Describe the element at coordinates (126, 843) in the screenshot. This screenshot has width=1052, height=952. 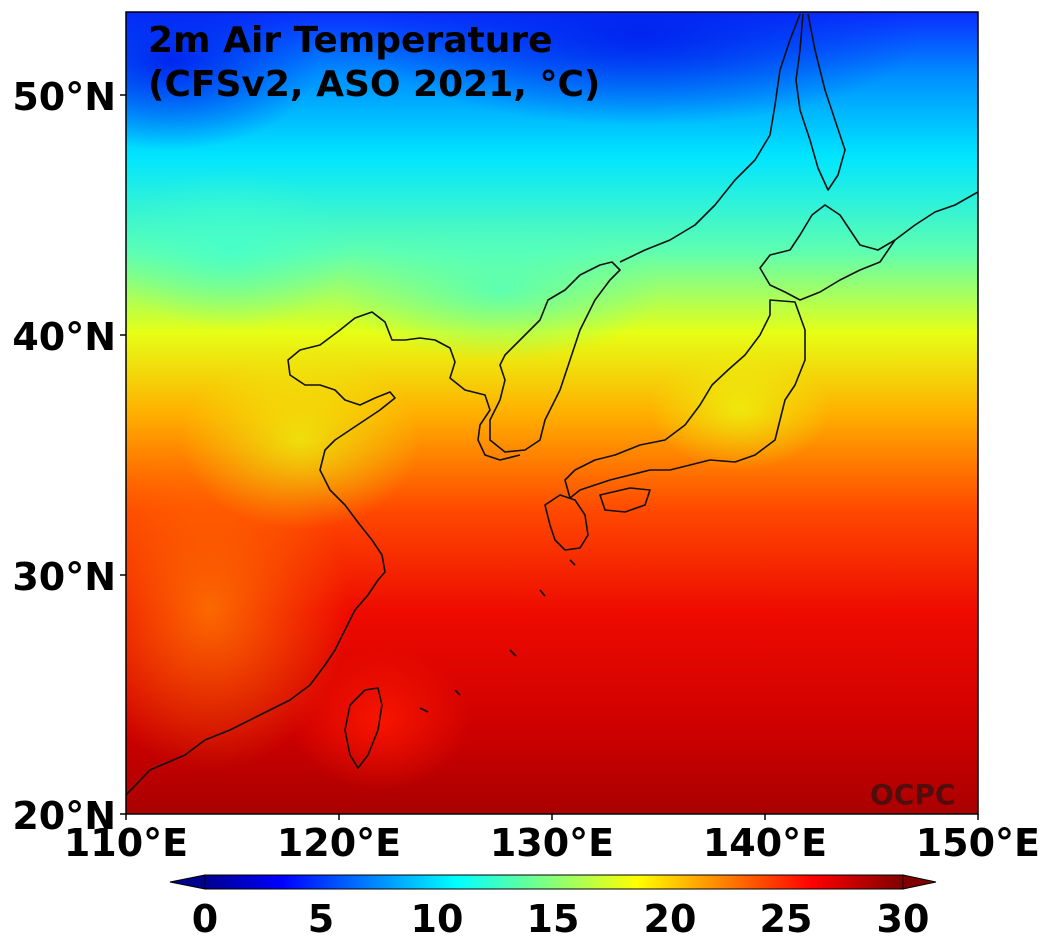
I see `lon-tick-label: 110°E` at that location.